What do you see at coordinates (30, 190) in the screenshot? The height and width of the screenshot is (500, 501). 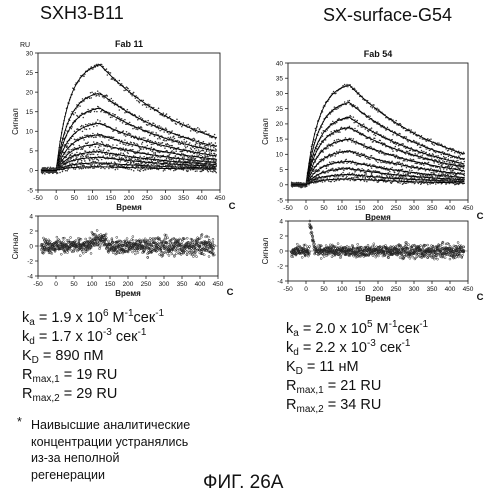 I see `y-tick-label: -5` at bounding box center [30, 190].